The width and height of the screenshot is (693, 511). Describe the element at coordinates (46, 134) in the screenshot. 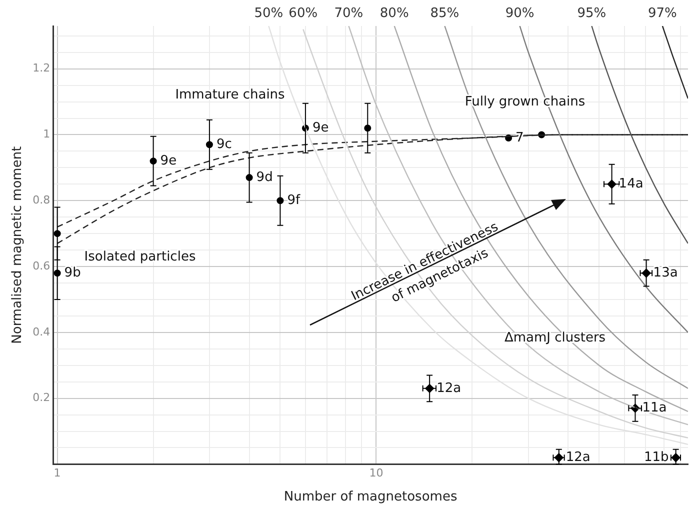

I see `y-tick-label: 1` at that location.